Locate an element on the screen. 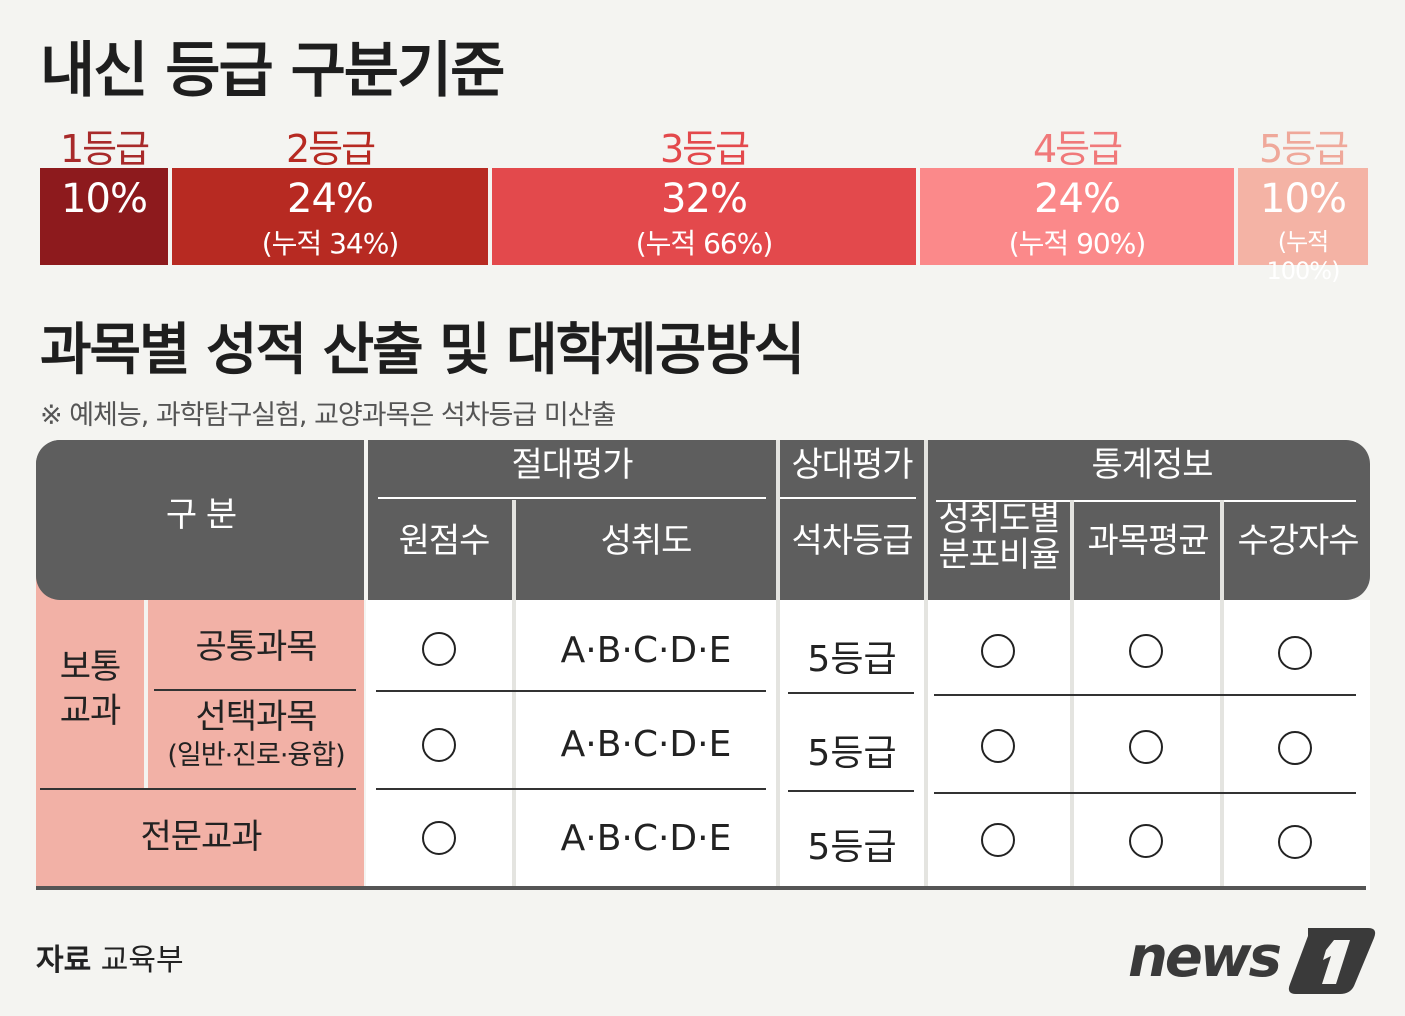 Image resolution: width=1405 pixels, height=1016 pixels. grade-2-segment: 24% (누적 34%) is located at coordinates (330, 216).